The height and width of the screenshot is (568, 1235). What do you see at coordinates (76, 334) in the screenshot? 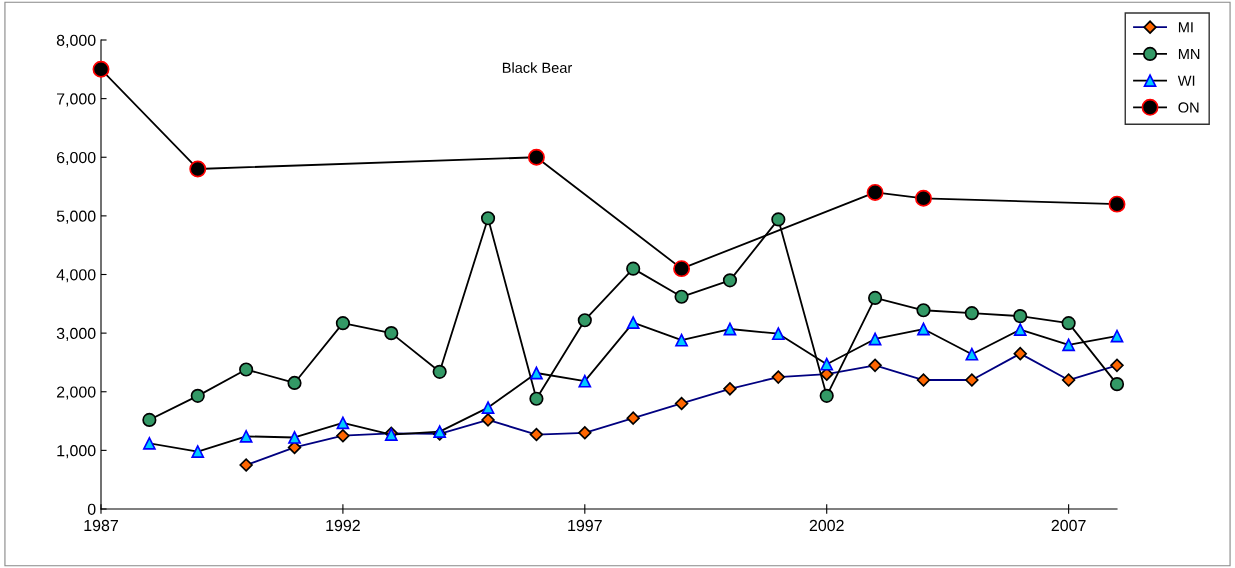
I see `y-tick-label: 3,000` at bounding box center [76, 334].